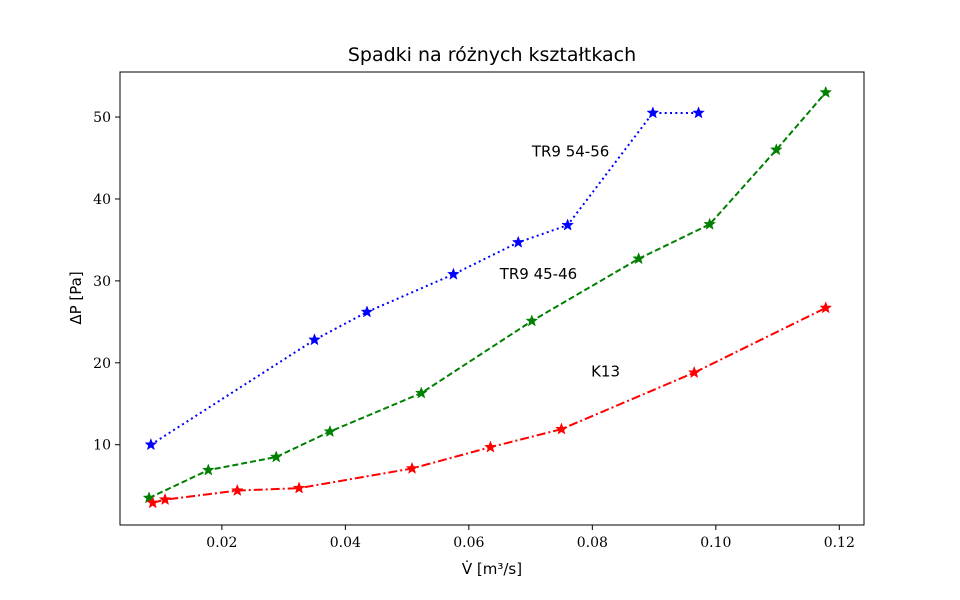  Describe the element at coordinates (839, 543) in the screenshot. I see `x-tick-label: 0.12` at that location.